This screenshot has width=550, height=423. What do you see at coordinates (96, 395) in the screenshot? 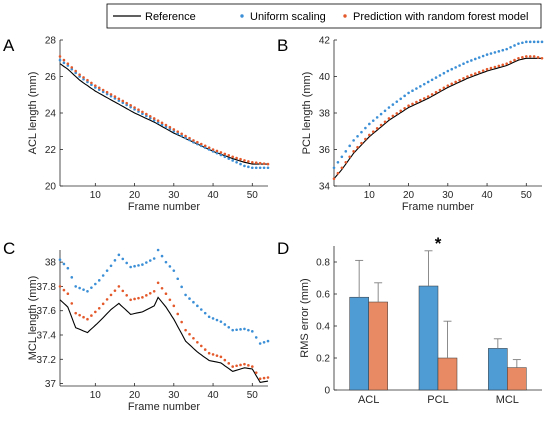
I see `x-tick-label: 10` at bounding box center [96, 395].